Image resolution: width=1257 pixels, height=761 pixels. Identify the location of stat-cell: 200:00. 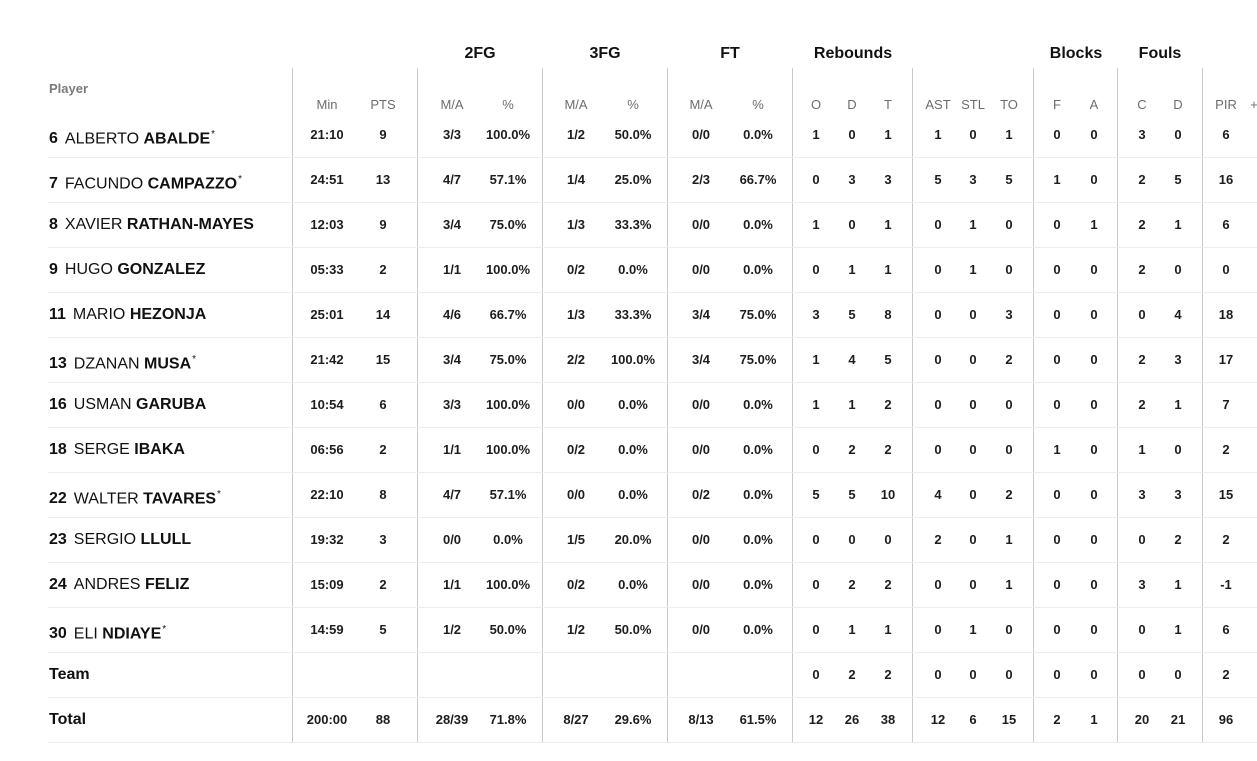
(327, 719).